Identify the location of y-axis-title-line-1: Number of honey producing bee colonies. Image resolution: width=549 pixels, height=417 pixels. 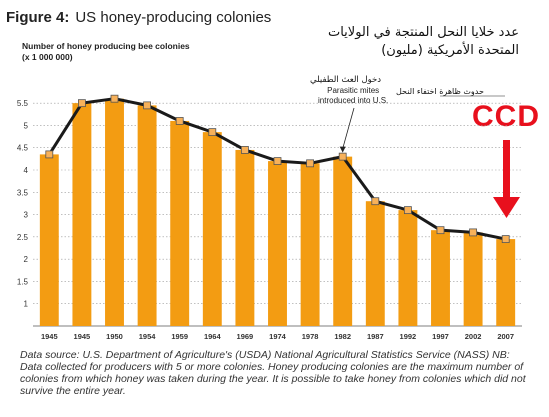
(106, 46).